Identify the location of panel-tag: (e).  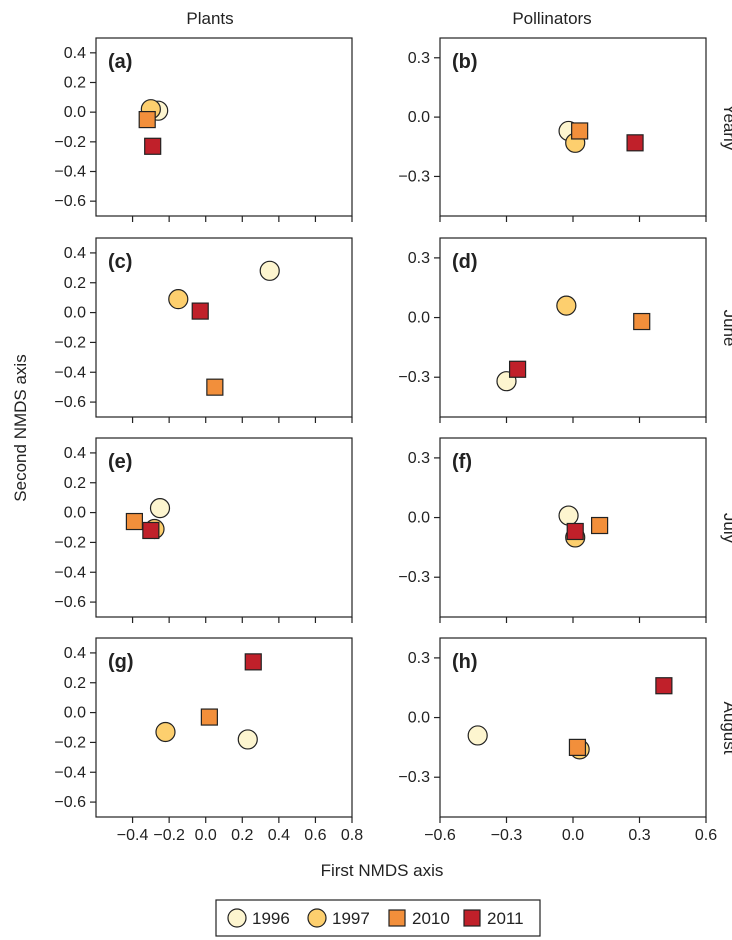
(120, 462).